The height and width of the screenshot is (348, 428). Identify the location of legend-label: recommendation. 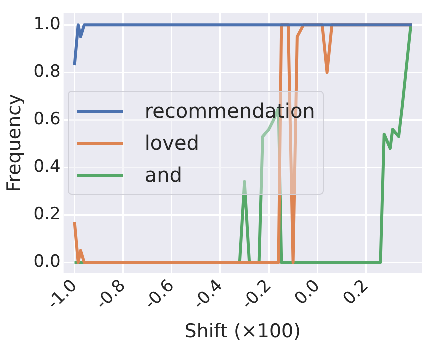
(230, 111).